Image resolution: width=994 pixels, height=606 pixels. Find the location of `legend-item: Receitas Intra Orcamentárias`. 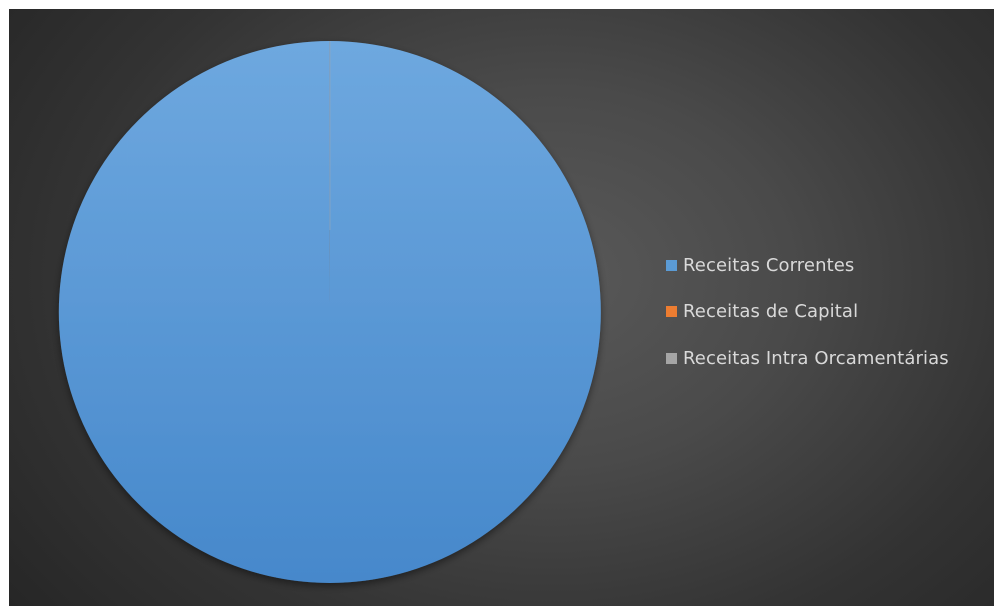

legend-item: Receitas Intra Orcamentárias is located at coordinates (807, 358).